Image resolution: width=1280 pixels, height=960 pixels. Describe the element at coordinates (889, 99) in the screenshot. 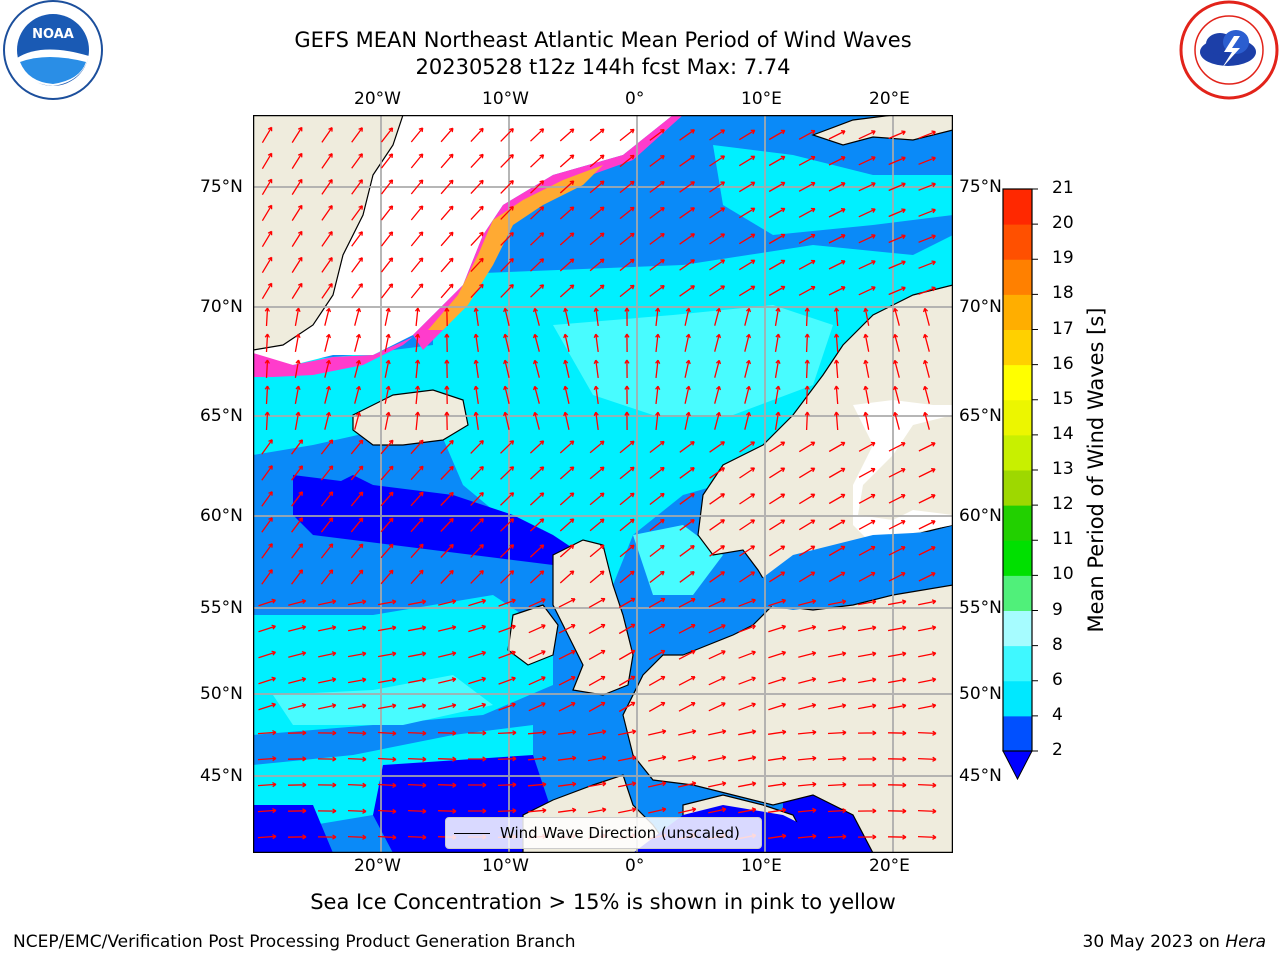

I see `lon-tick-top: 20°E` at that location.